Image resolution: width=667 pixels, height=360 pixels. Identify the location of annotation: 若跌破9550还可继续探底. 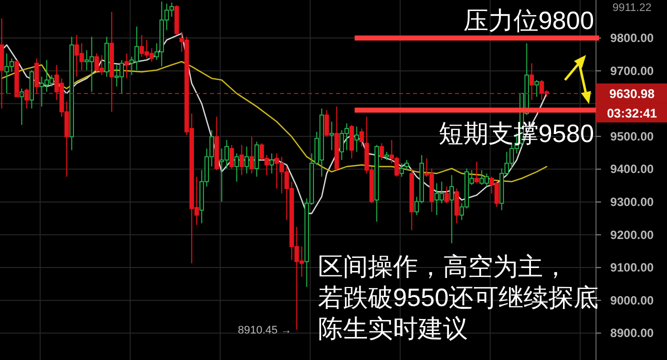
(458, 298).